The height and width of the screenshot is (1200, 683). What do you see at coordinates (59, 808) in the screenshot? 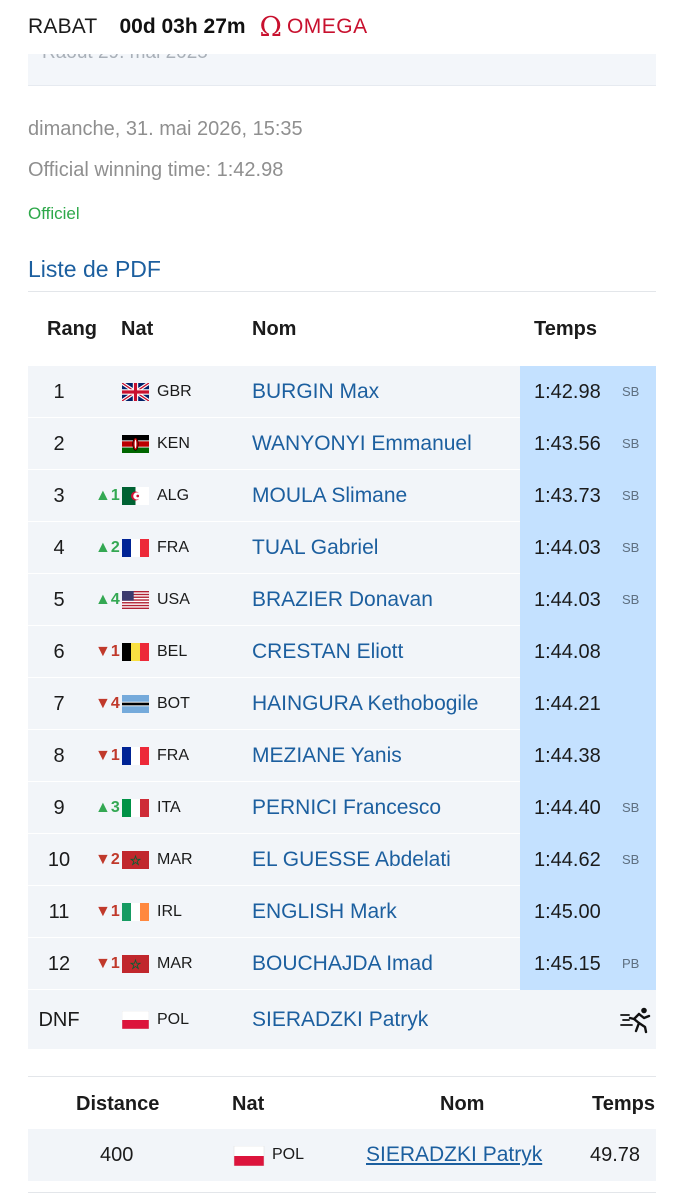
I see `rank-cell: 9` at bounding box center [59, 808].